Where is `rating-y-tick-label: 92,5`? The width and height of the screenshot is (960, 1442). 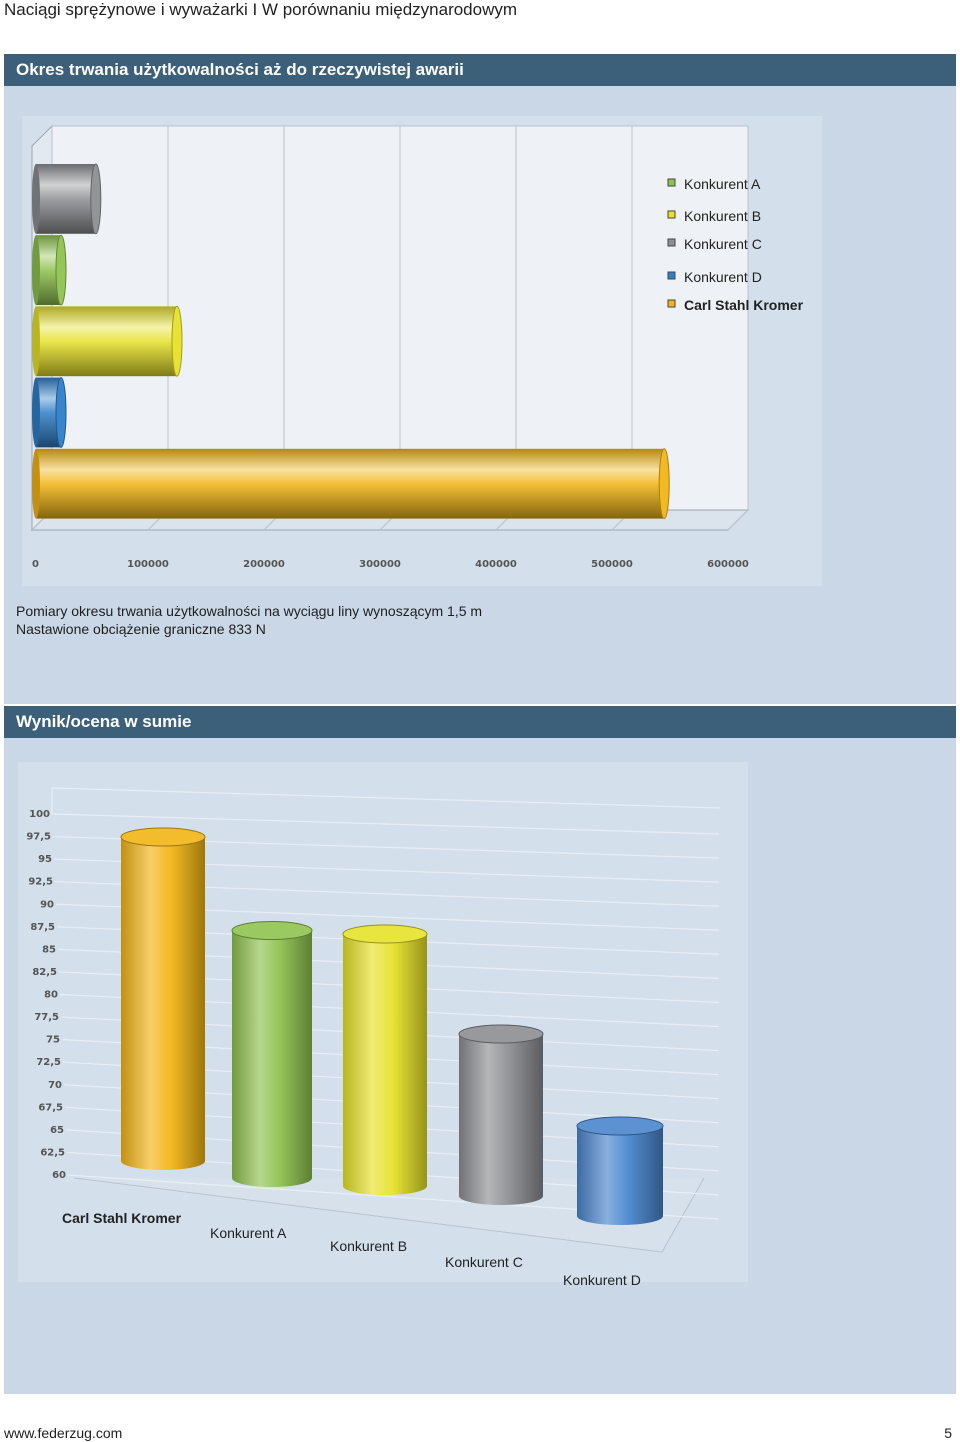 rating-y-tick-label: 92,5 is located at coordinates (40, 882).